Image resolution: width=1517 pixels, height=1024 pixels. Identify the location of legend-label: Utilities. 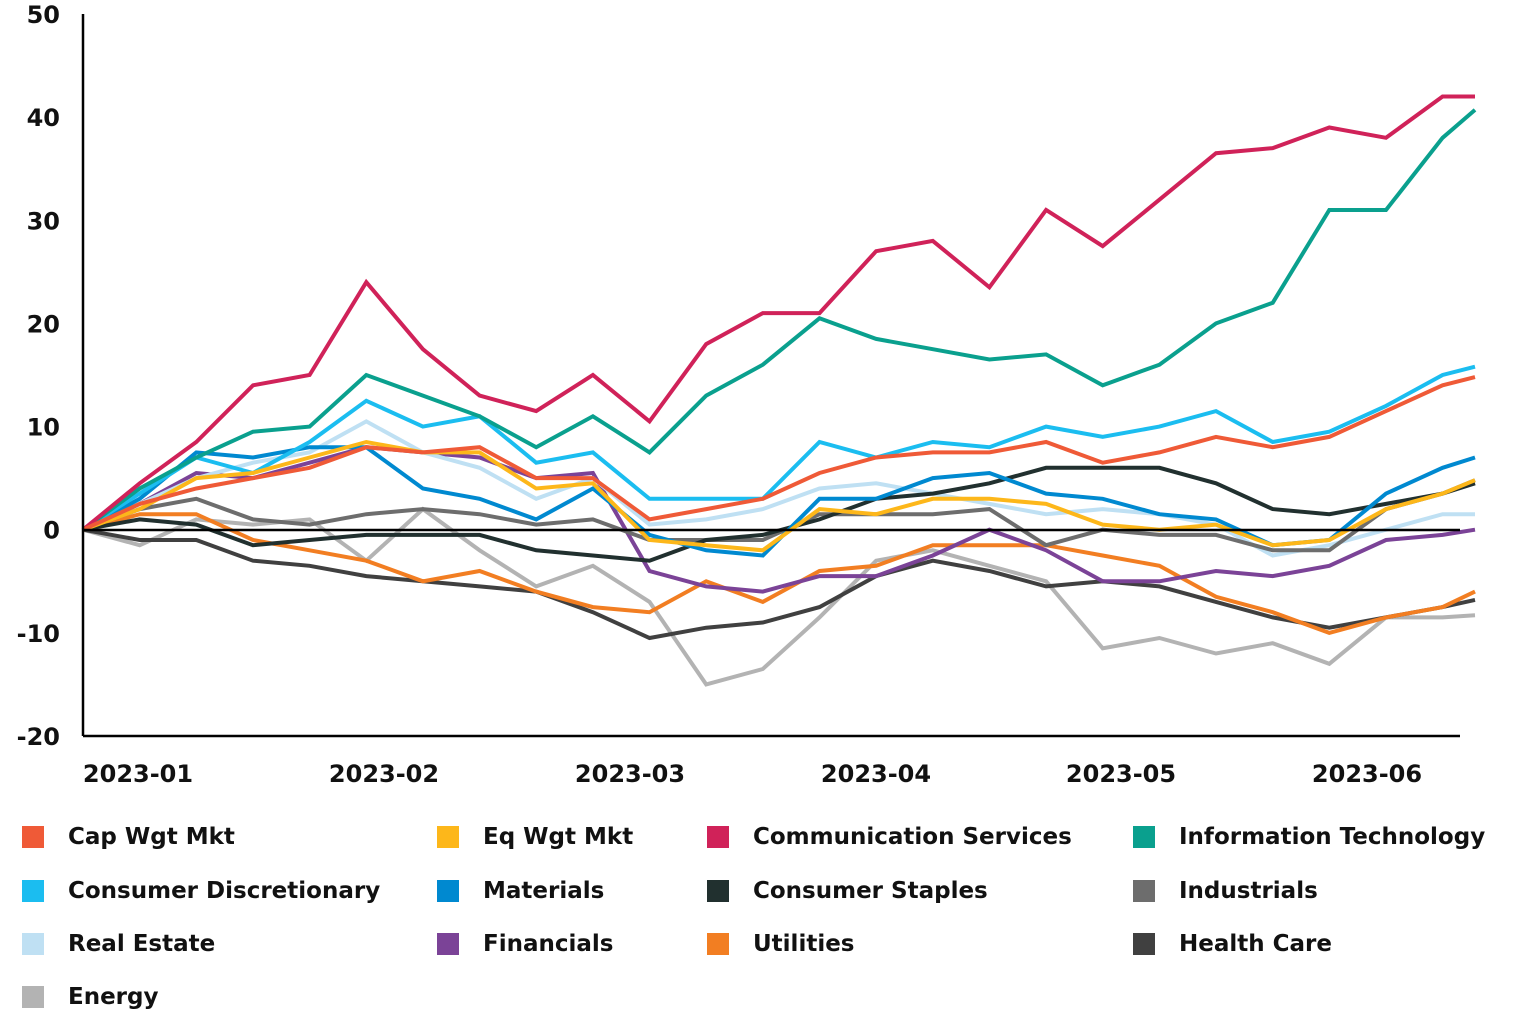
(804, 944).